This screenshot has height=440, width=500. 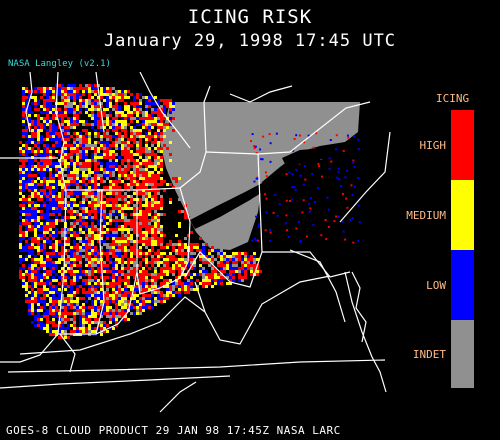 I want to click on legend-swatch-high, so click(x=462, y=145).